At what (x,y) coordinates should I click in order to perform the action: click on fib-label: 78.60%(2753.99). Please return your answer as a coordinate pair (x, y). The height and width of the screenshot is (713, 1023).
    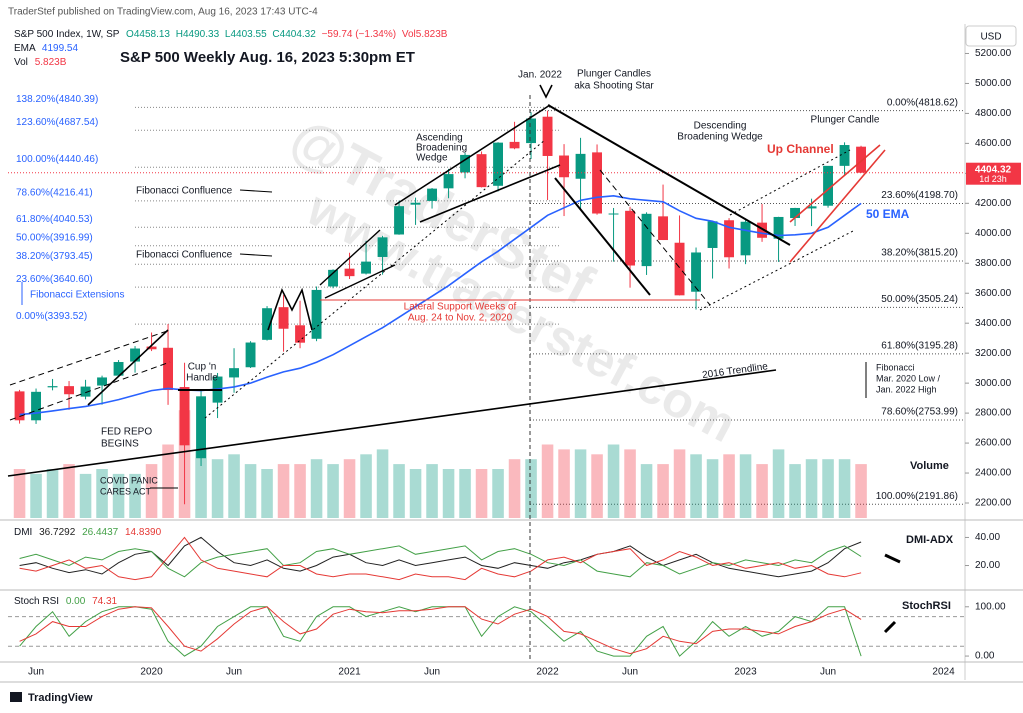
    Looking at the image, I should click on (919, 412).